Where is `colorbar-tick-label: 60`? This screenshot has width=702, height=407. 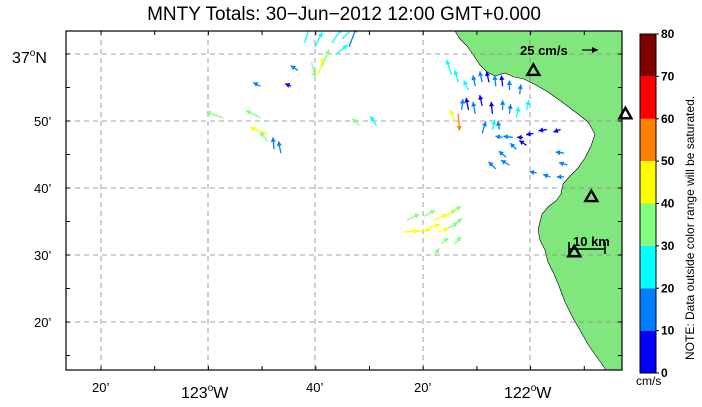 colorbar-tick-label: 60 is located at coordinates (668, 119).